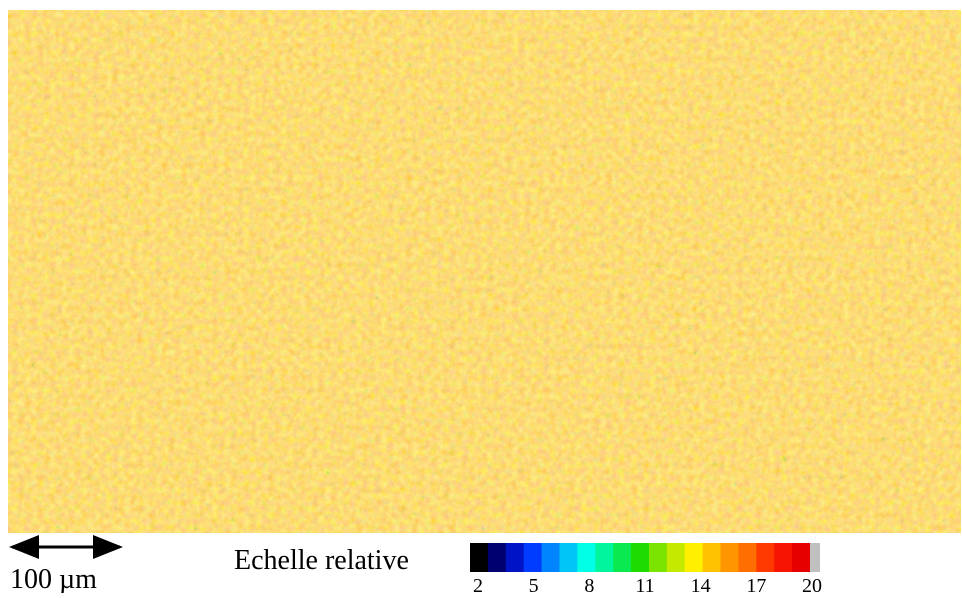  What do you see at coordinates (53, 578) in the screenshot?
I see `scale-bar-label: 100 µm` at bounding box center [53, 578].